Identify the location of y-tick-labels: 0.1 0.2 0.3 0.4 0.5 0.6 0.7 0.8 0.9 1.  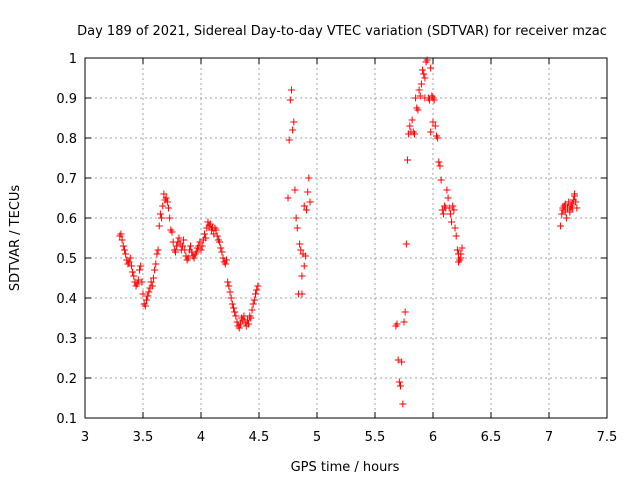
(66, 239).